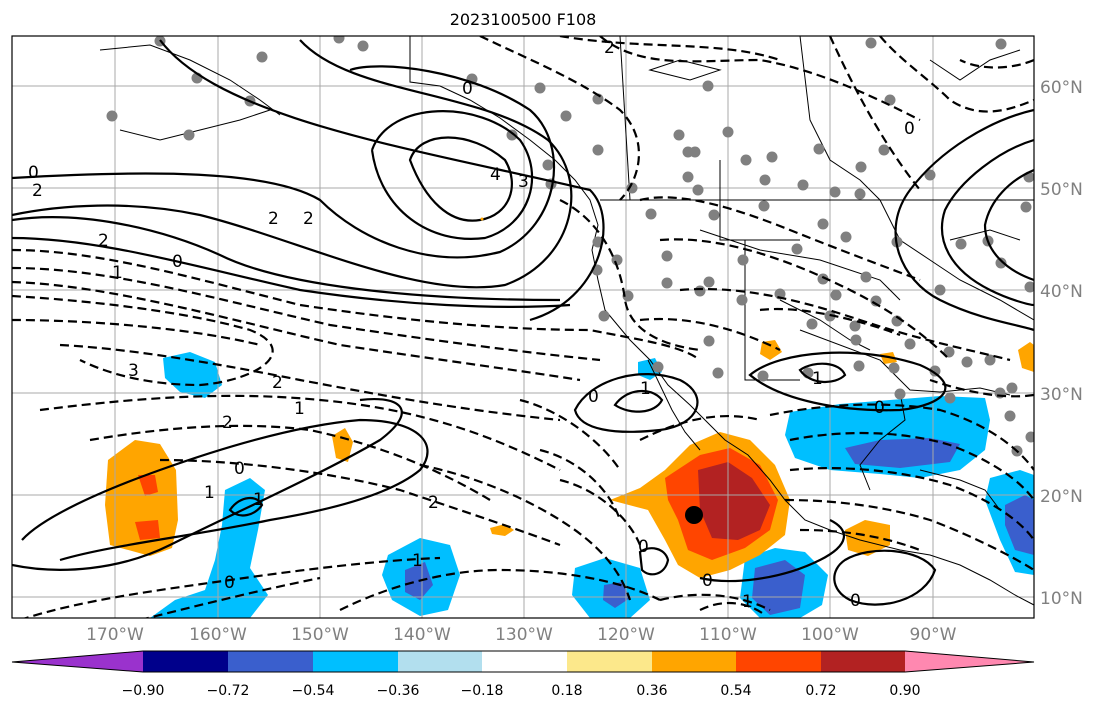  Describe the element at coordinates (482, 219) in the screenshot. I see `small-marker` at that location.